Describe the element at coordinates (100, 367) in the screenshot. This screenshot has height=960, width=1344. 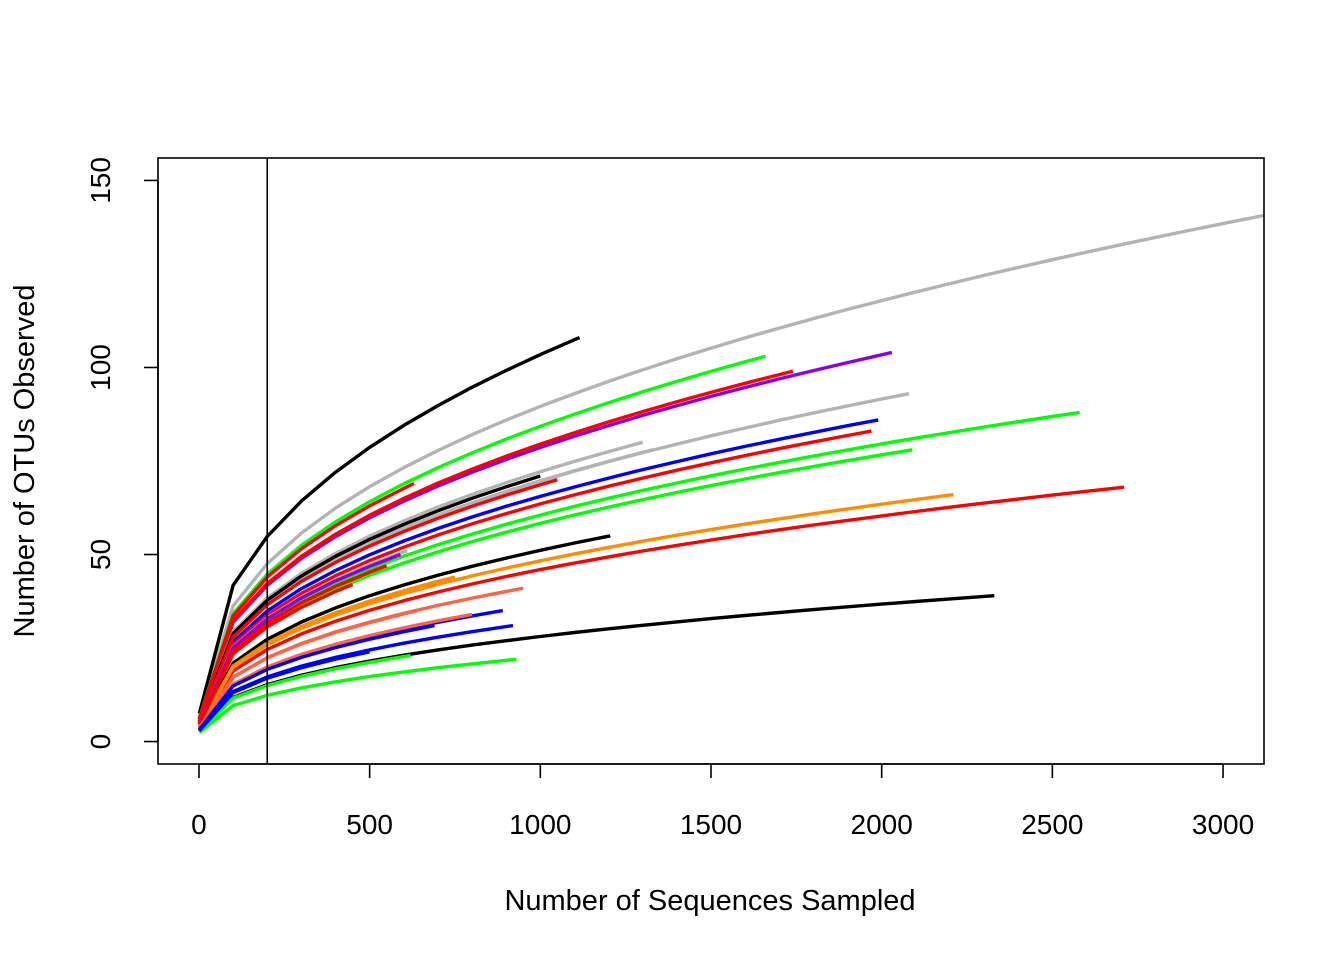
I see `y-tick-label: 100` at that location.